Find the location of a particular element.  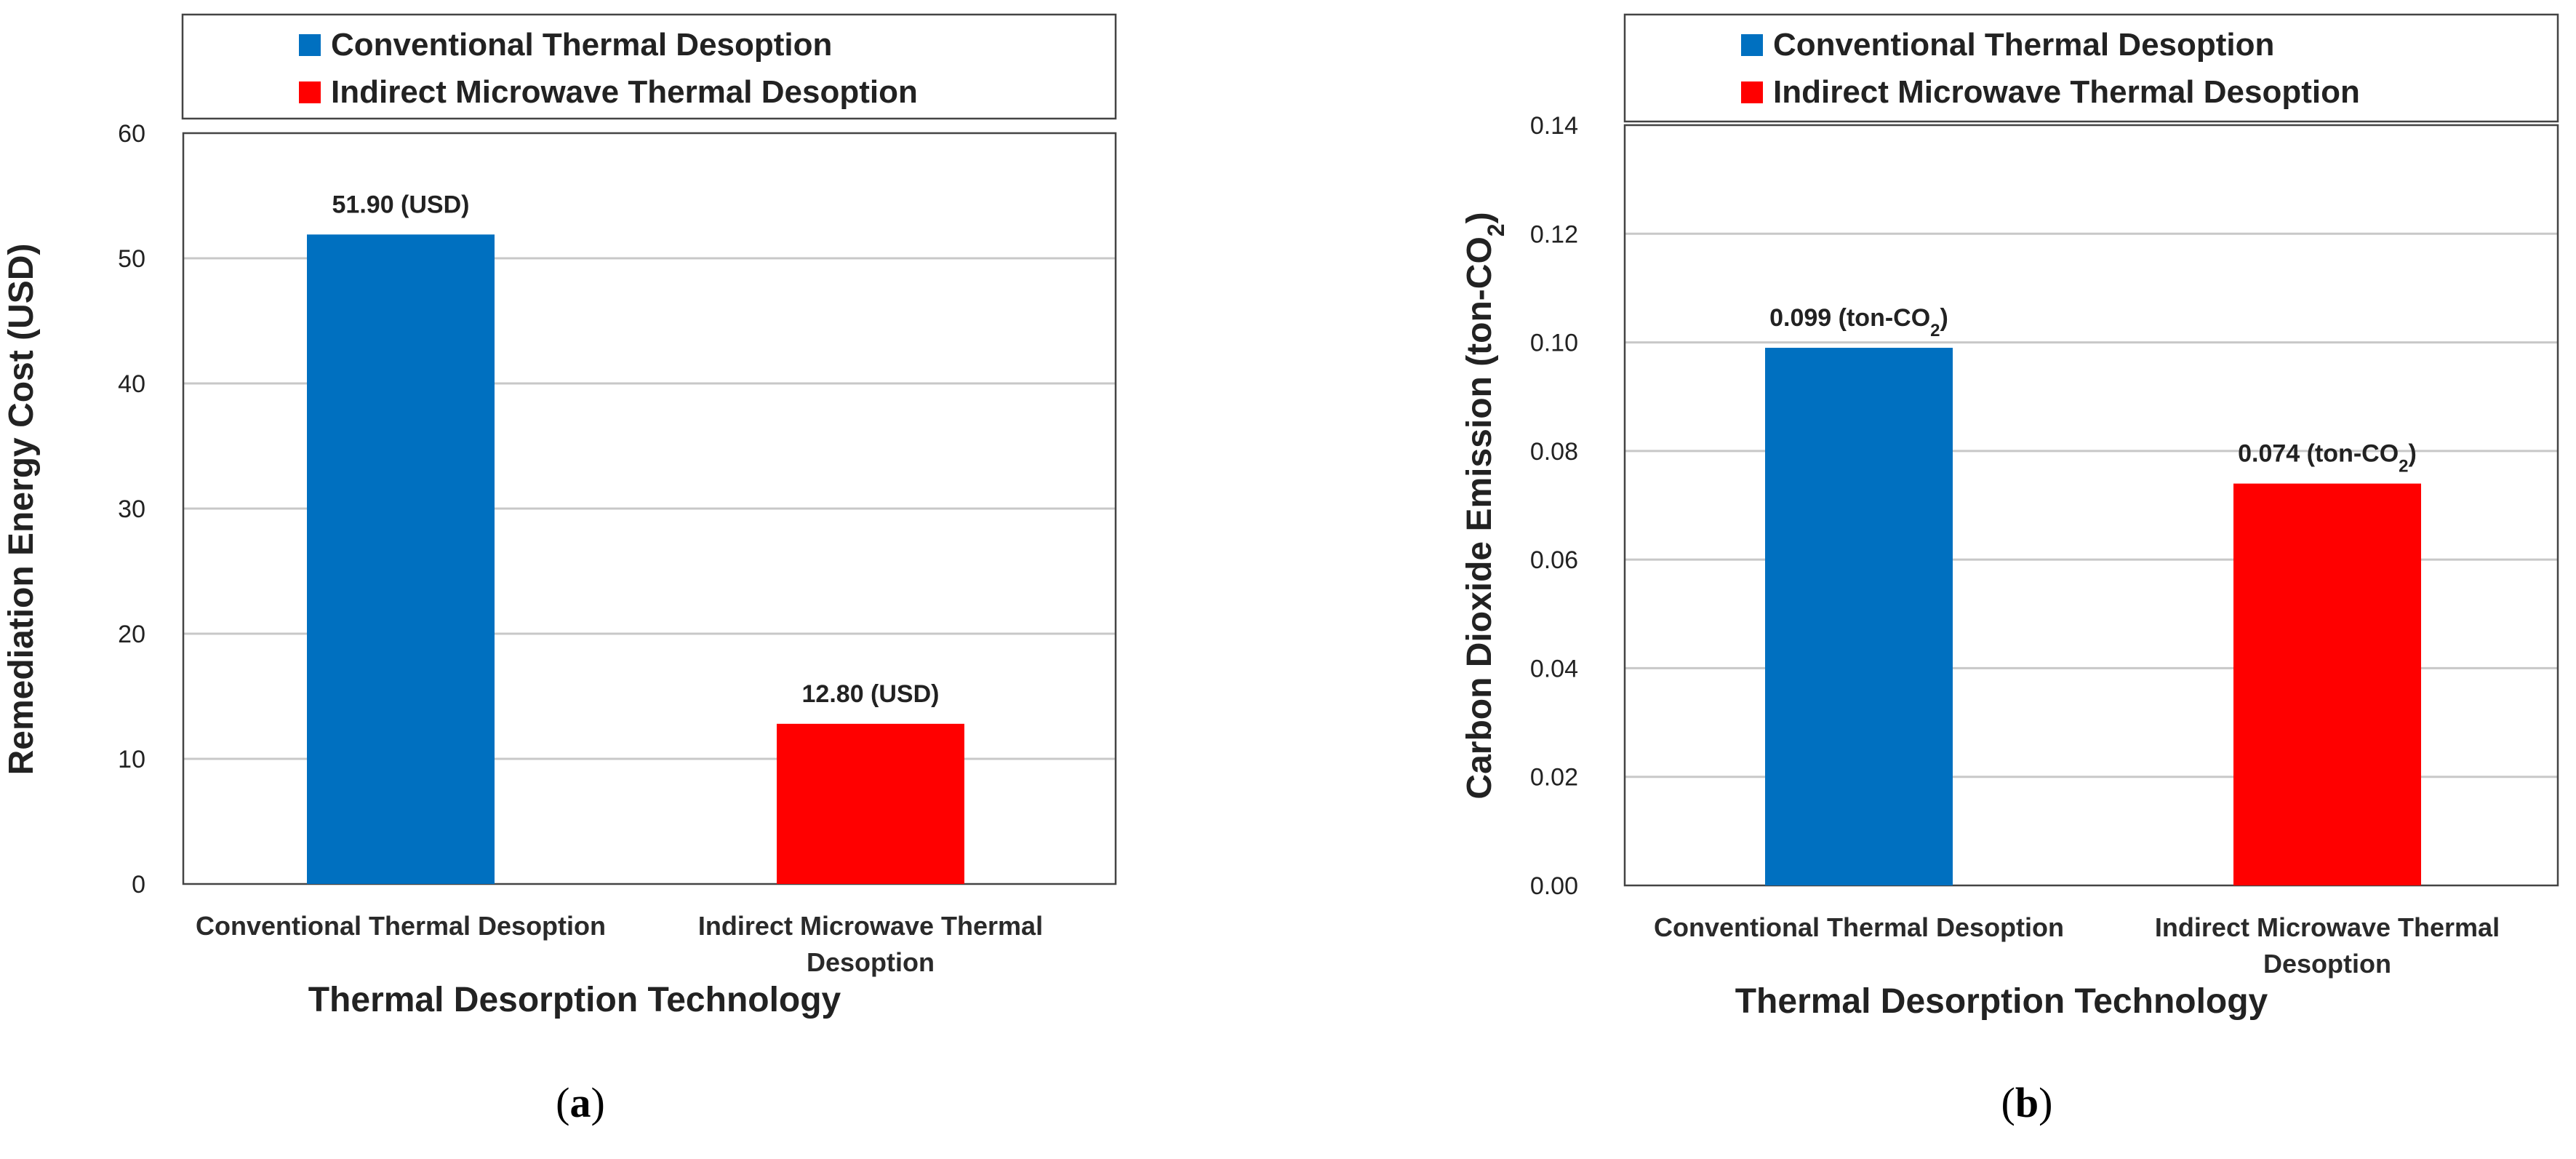

y-tick-label: 20 is located at coordinates (131, 634).